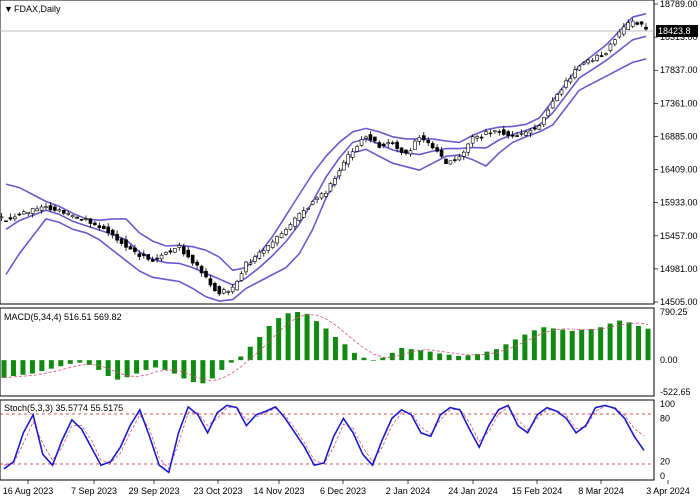 The width and height of the screenshot is (700, 500). I want to click on price-tick-label: 15457.00, so click(679, 236).